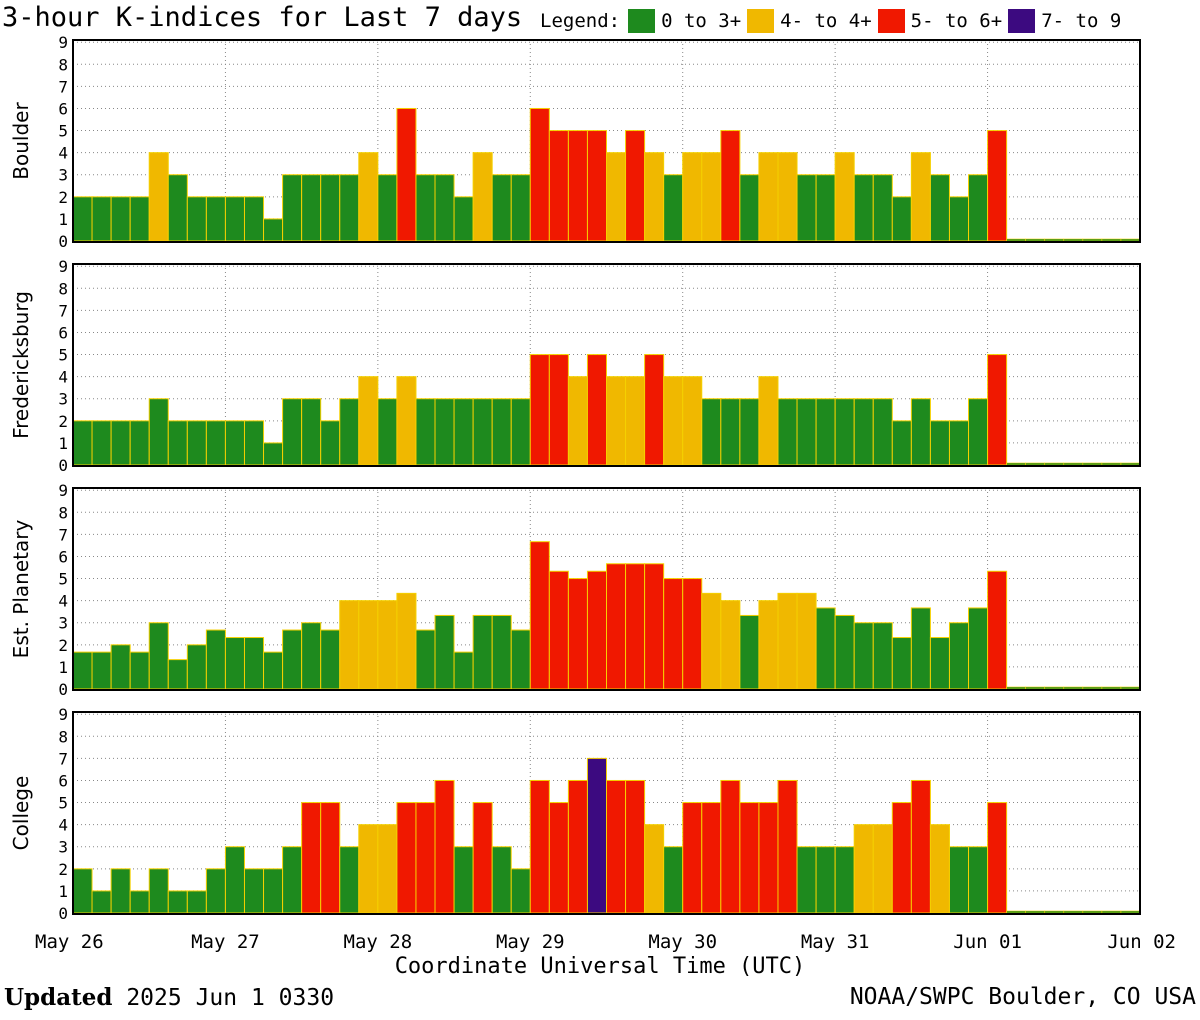 The width and height of the screenshot is (1200, 1020). What do you see at coordinates (63, 421) in the screenshot?
I see `y-tick-label: 2` at bounding box center [63, 421].